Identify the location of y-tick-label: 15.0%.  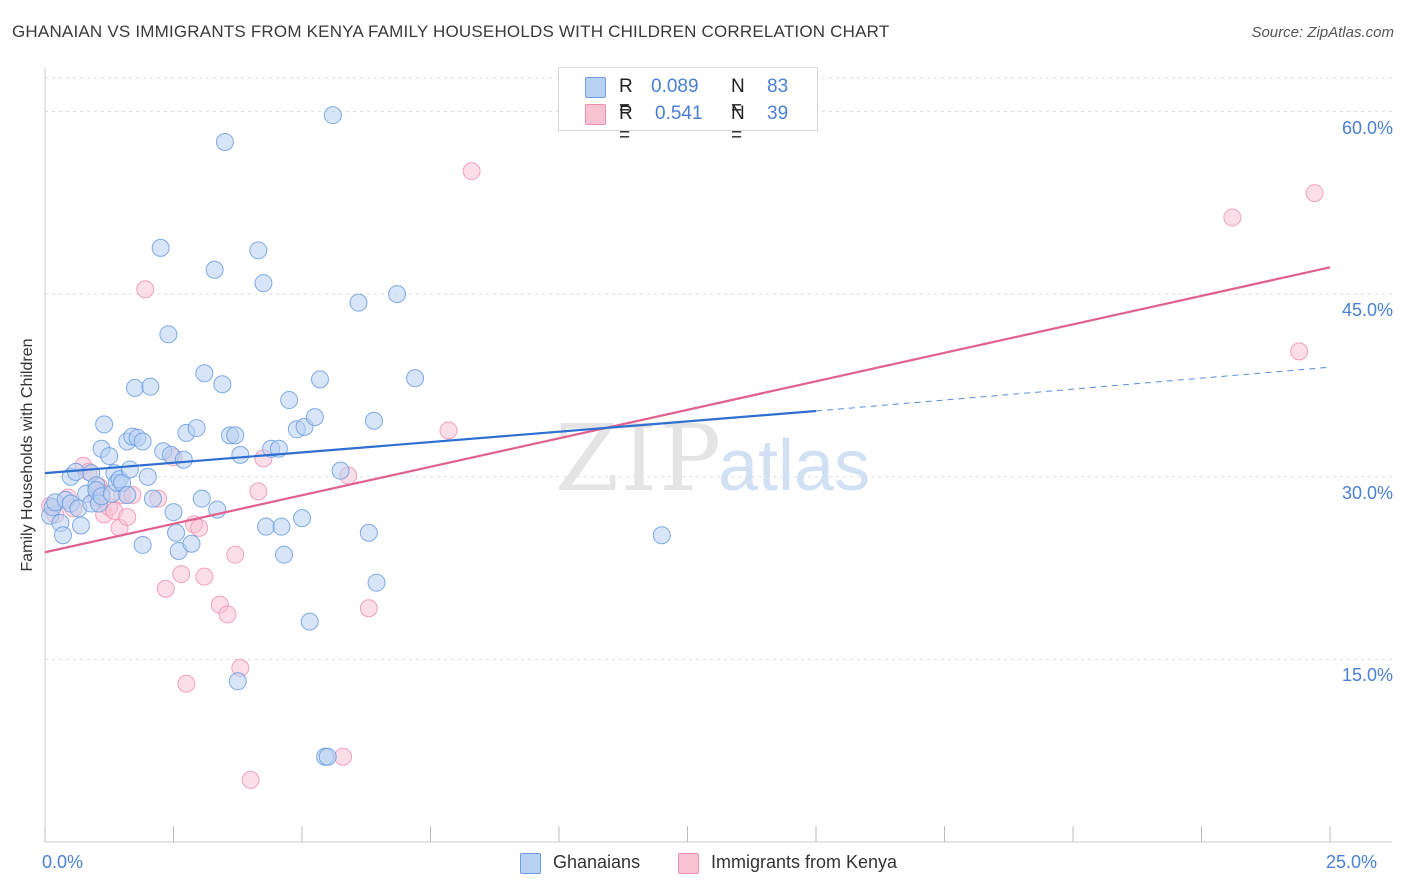
(1367, 675).